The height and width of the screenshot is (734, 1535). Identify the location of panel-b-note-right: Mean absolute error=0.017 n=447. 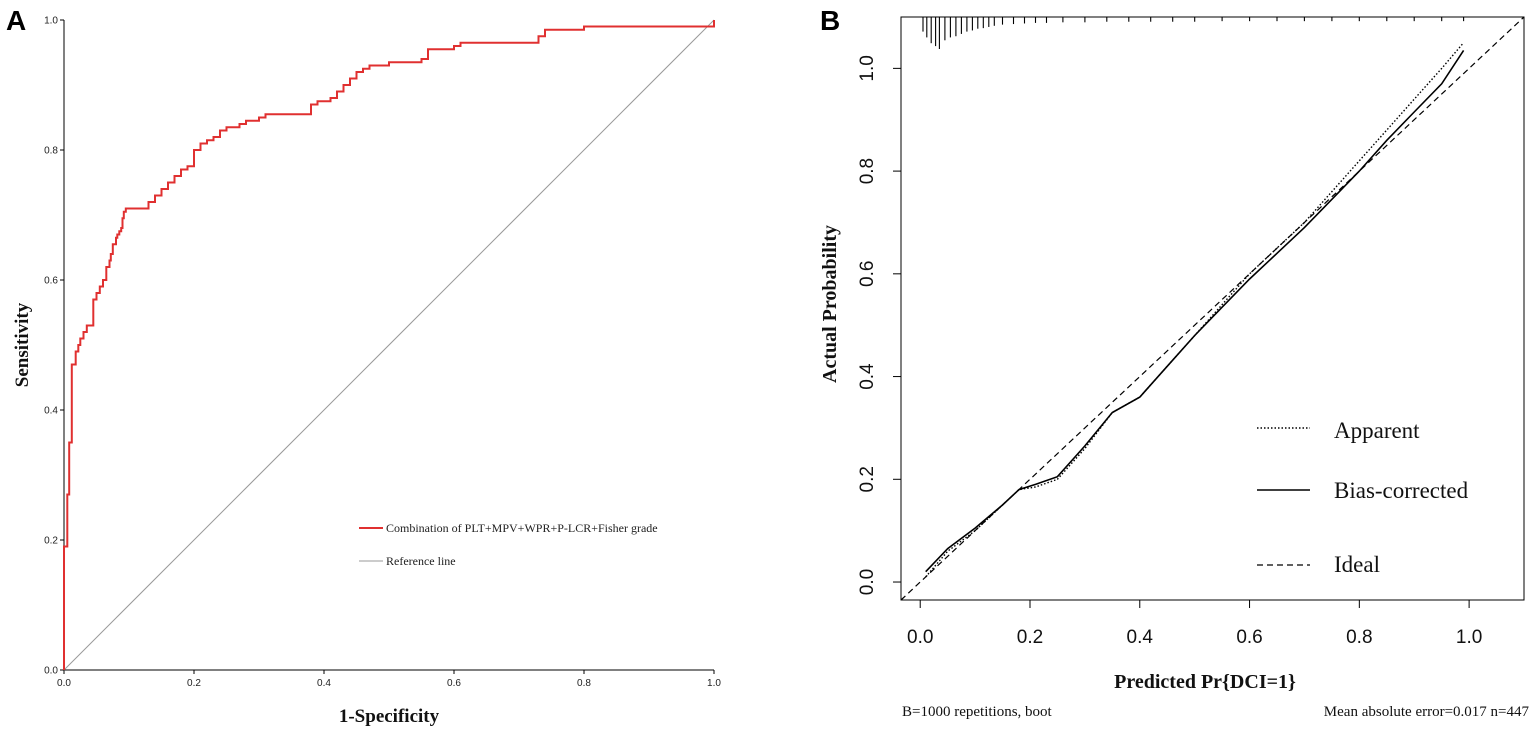
(1427, 712).